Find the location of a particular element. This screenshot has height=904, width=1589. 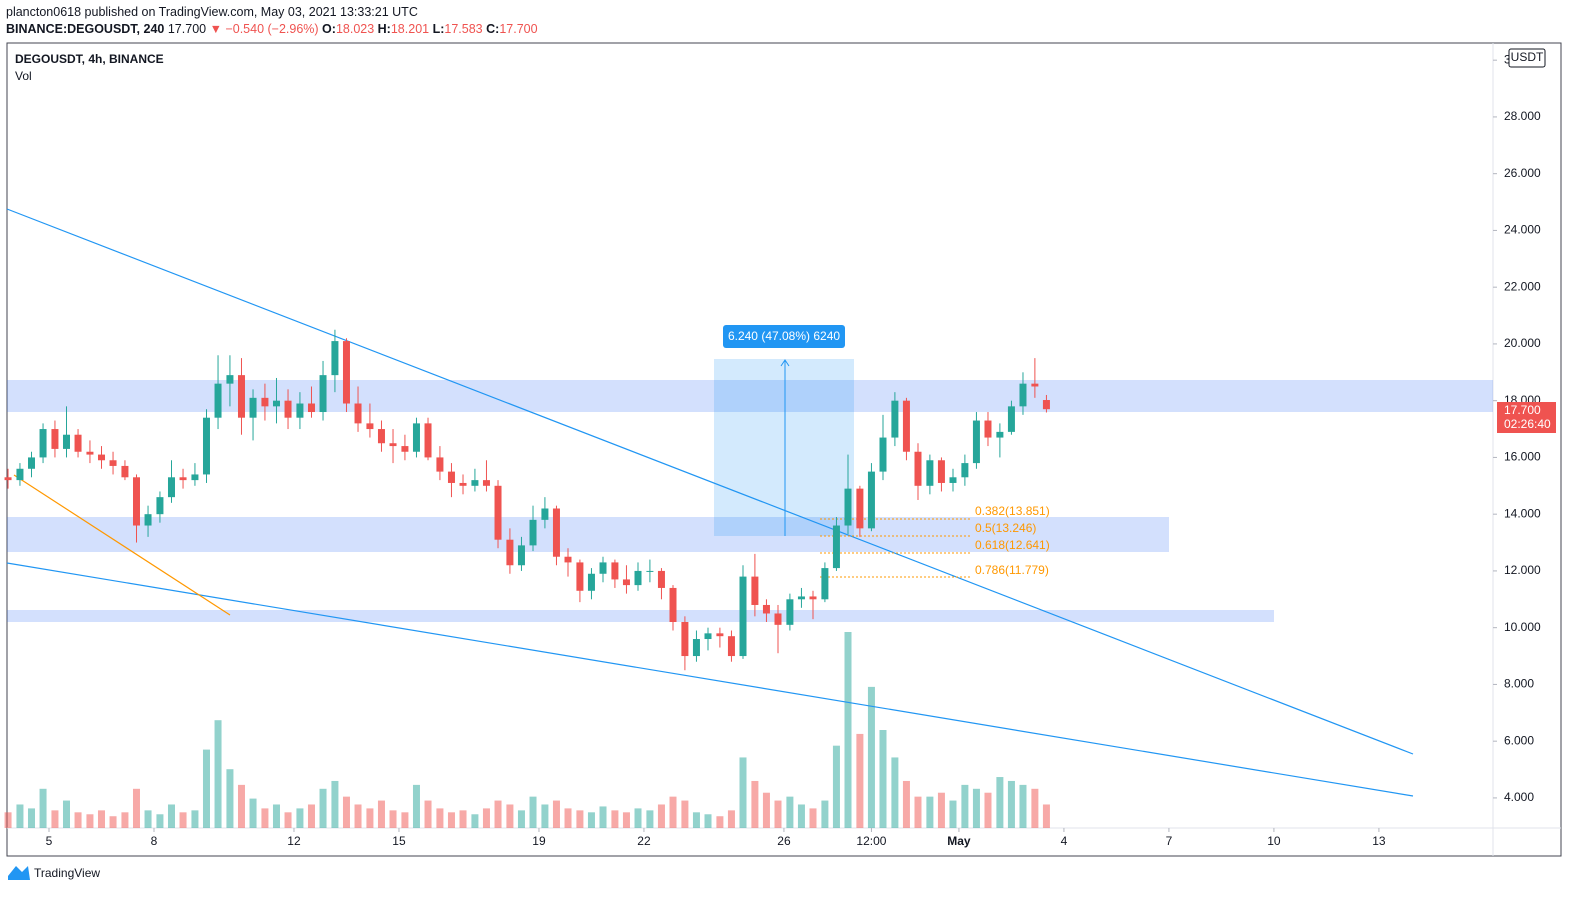

x-tick-label: 22 is located at coordinates (644, 841).